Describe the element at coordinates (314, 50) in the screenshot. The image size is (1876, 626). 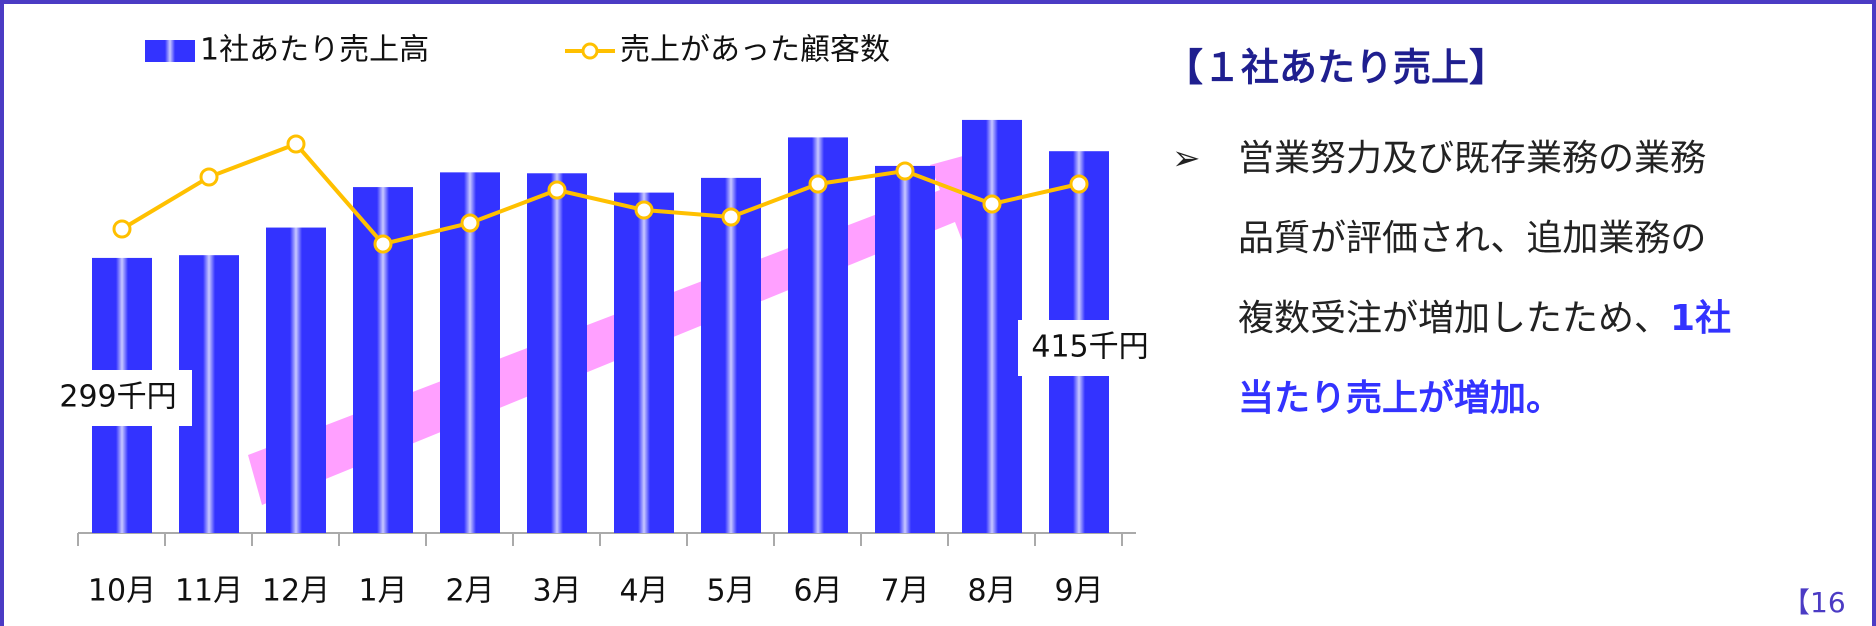
I see `legend-label: 1社あたり売上高` at that location.